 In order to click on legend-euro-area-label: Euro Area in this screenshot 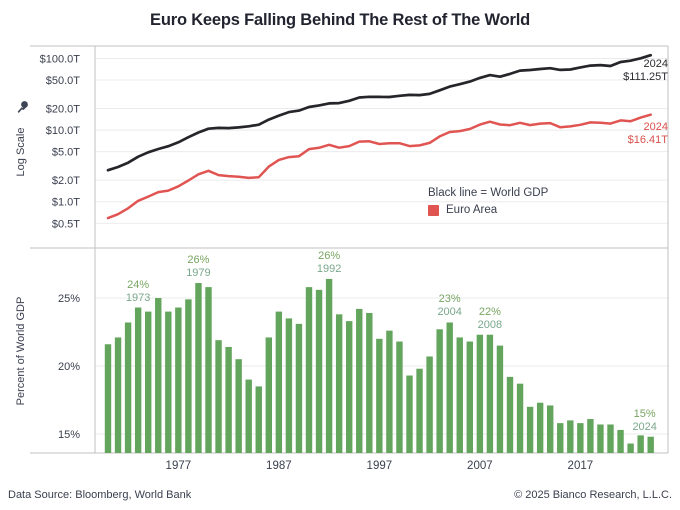, I will do `click(472, 210)`.